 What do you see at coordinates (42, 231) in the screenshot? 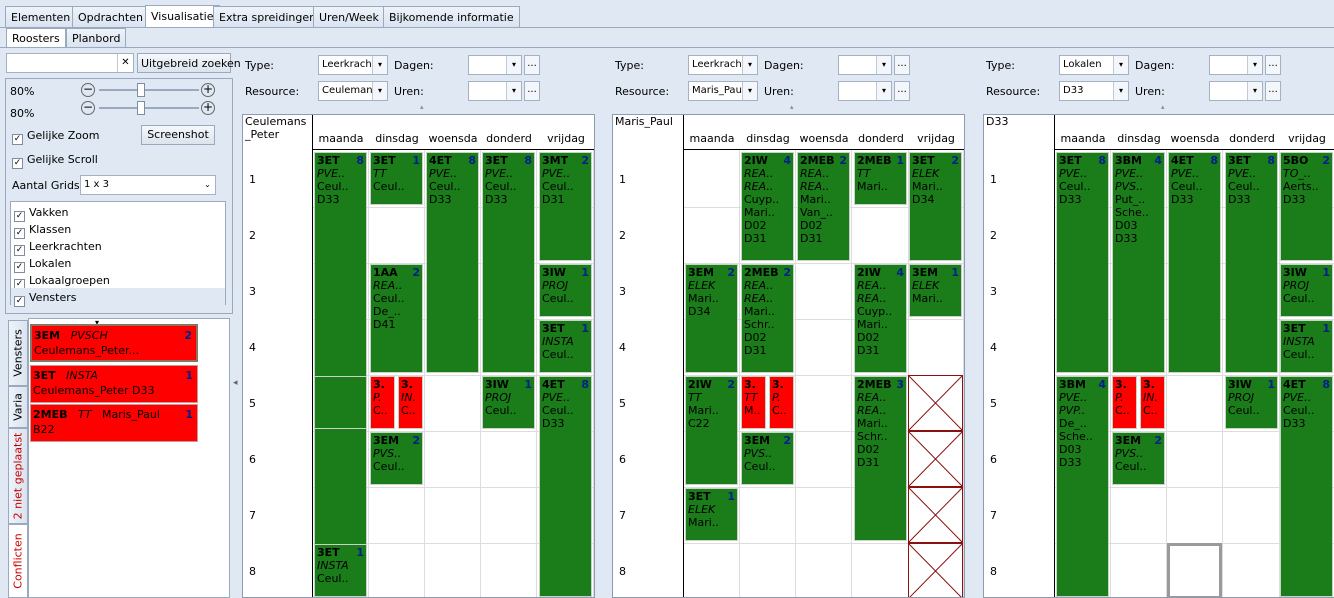
I see `checklist-klassen: ✓ Klassen` at bounding box center [42, 231].